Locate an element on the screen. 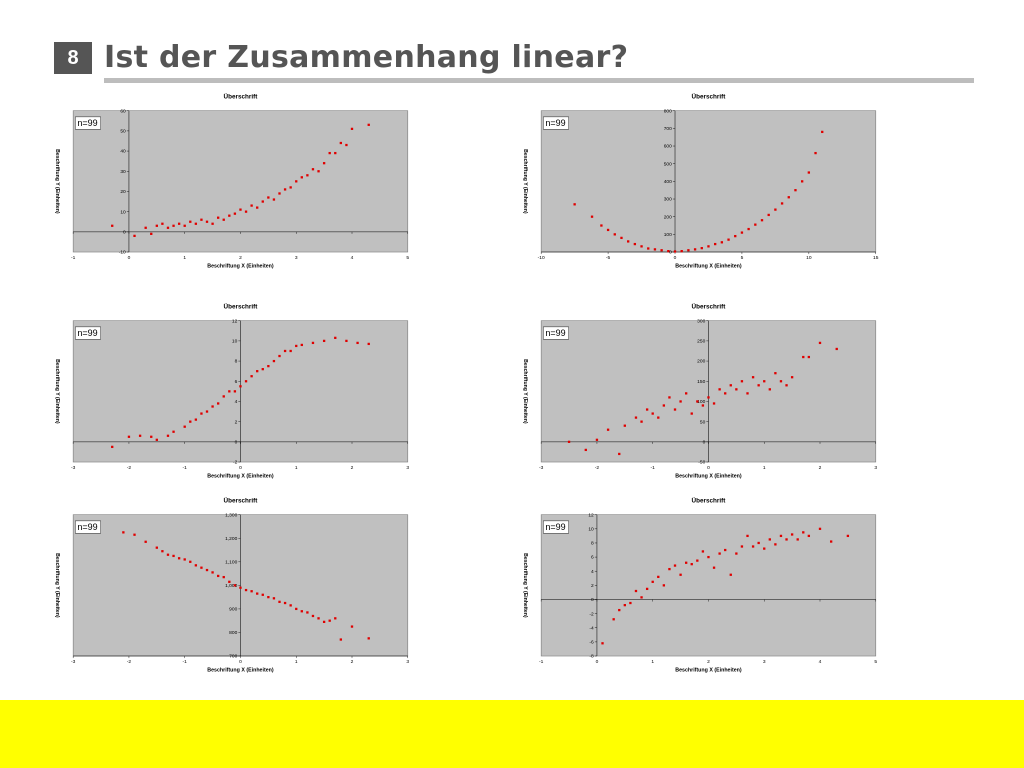 Image resolution: width=1024 pixels, height=768 pixels. y-tick-label: 800 is located at coordinates (233, 633).